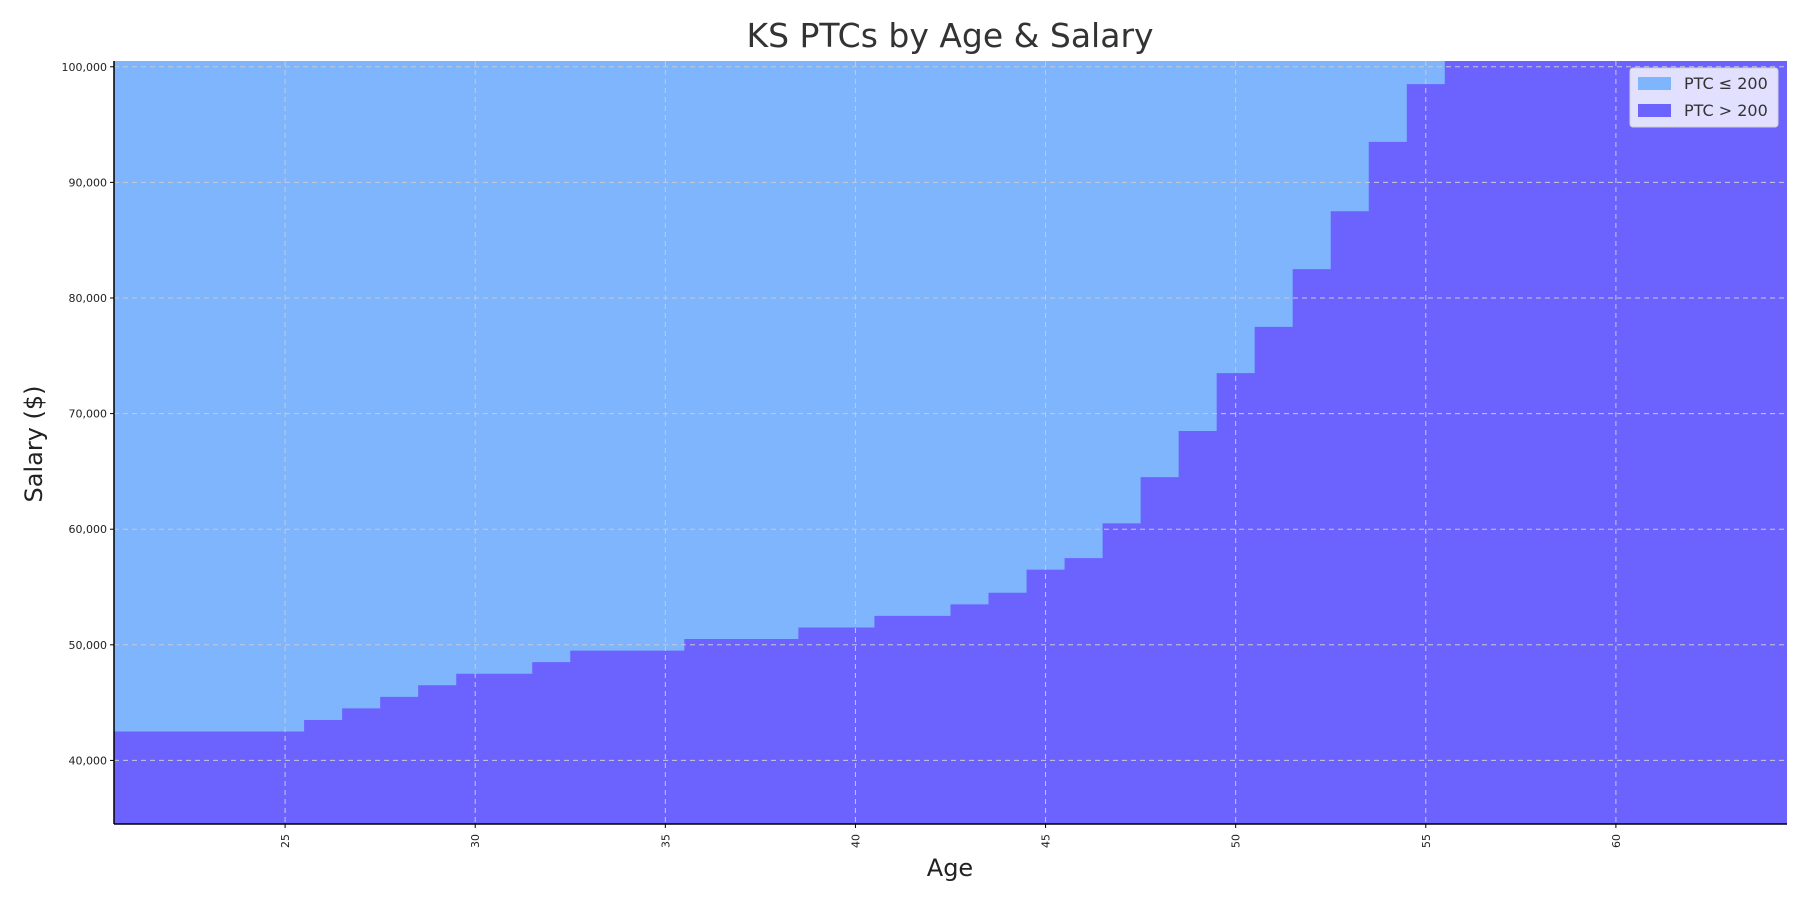 This screenshot has width=1800, height=900. What do you see at coordinates (949, 35) in the screenshot?
I see `chart-title: KS PTCs by Age & Salary` at bounding box center [949, 35].